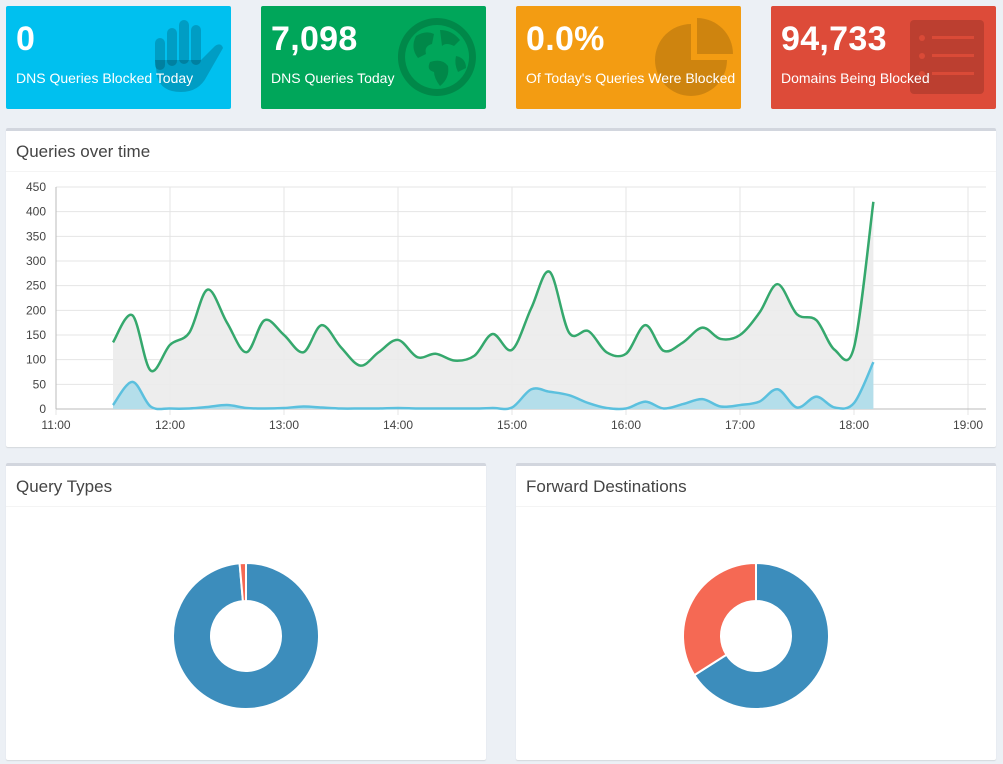 The image size is (1003, 764). Describe the element at coordinates (855, 78) in the screenshot. I see `domains-label: Domains Being Blocked` at that location.